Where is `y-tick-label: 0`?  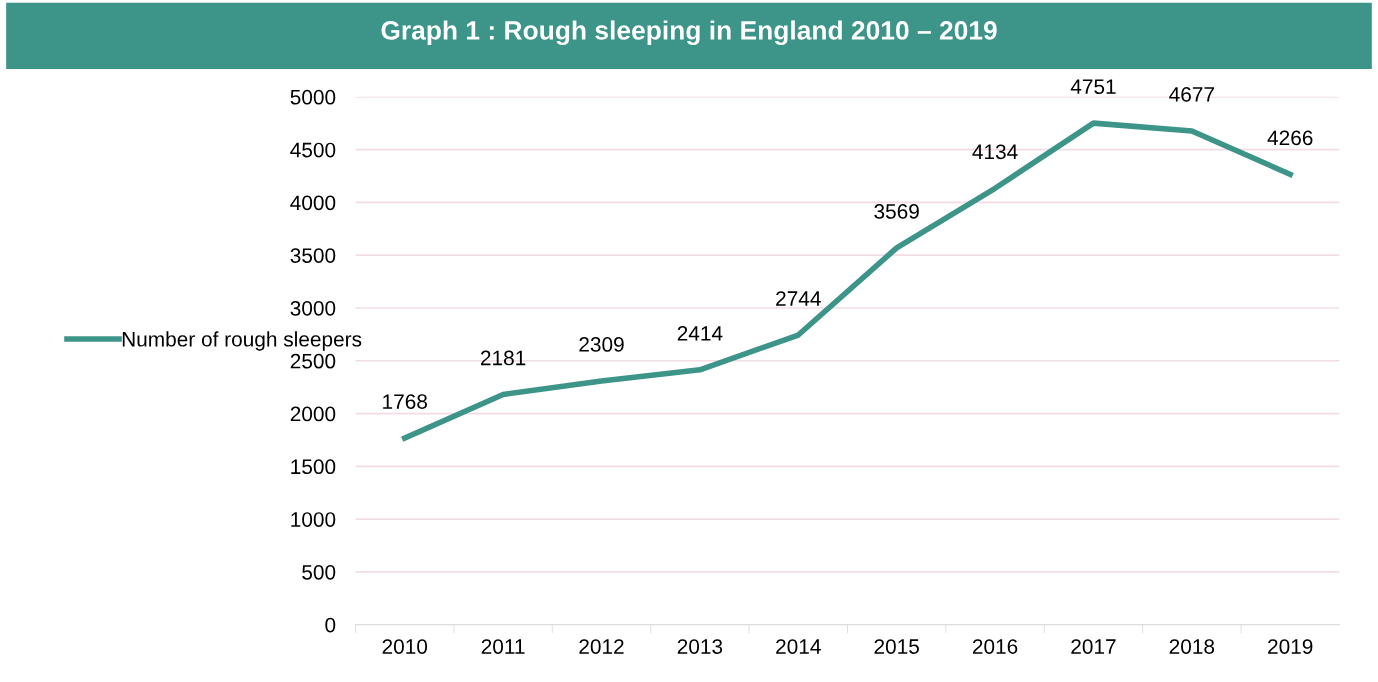
y-tick-label: 0 is located at coordinates (330, 625).